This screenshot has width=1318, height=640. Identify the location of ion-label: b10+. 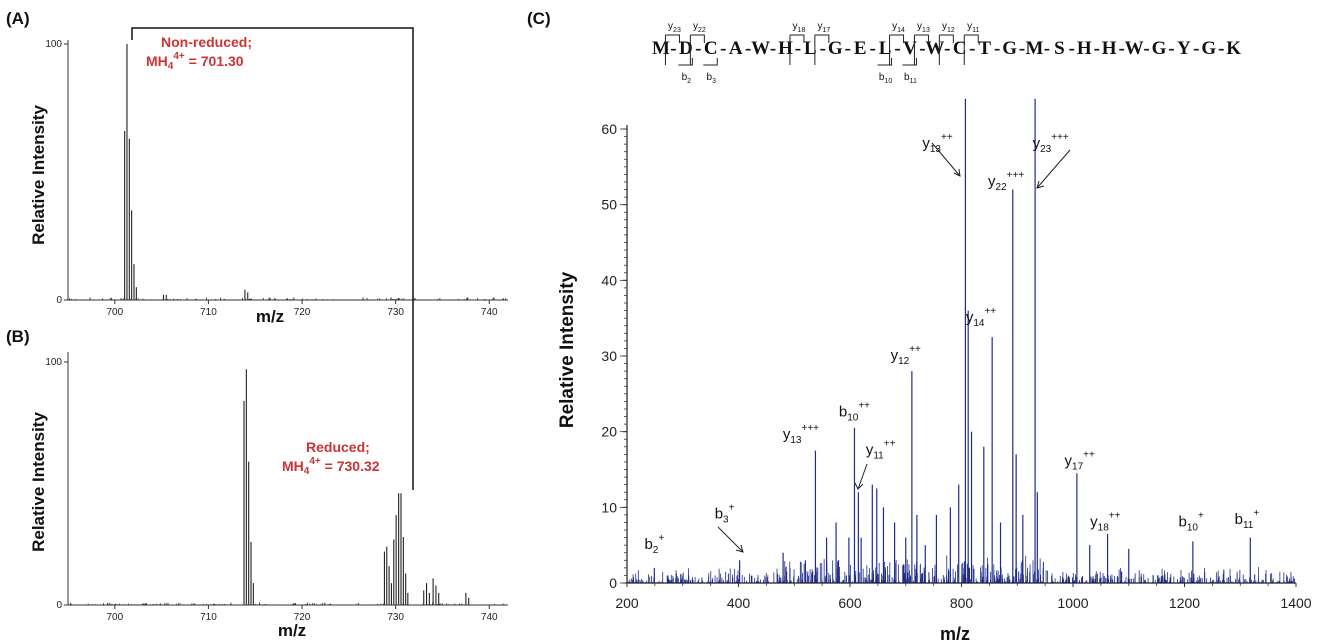
(1191, 521).